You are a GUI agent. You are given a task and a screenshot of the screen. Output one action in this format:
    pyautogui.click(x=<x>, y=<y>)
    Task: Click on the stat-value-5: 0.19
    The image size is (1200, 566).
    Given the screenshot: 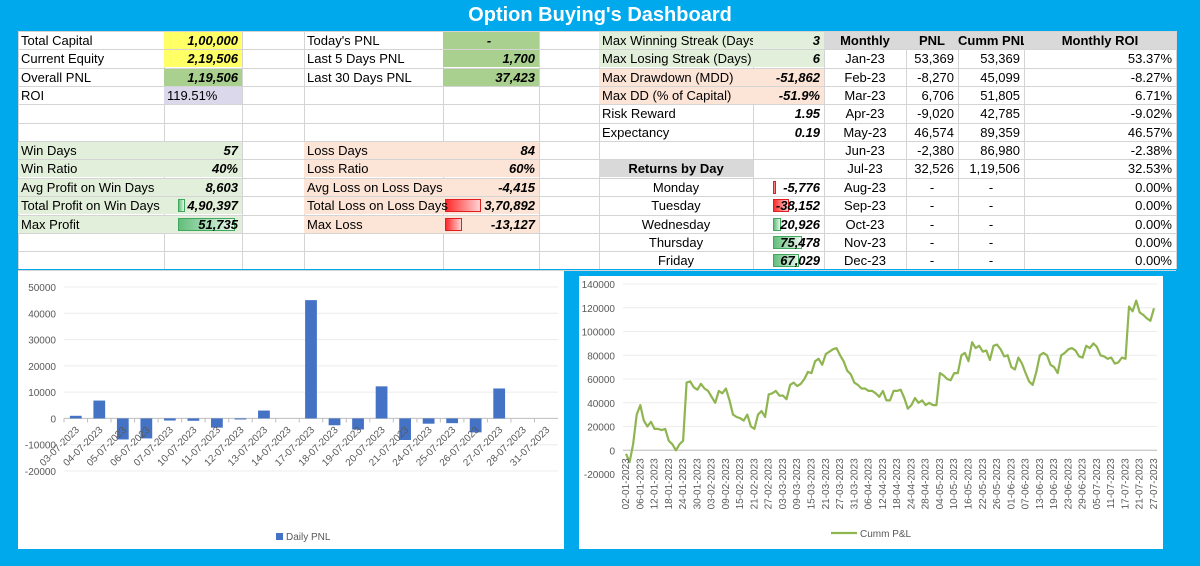 What is the action you would take?
    pyautogui.click(x=788, y=132)
    